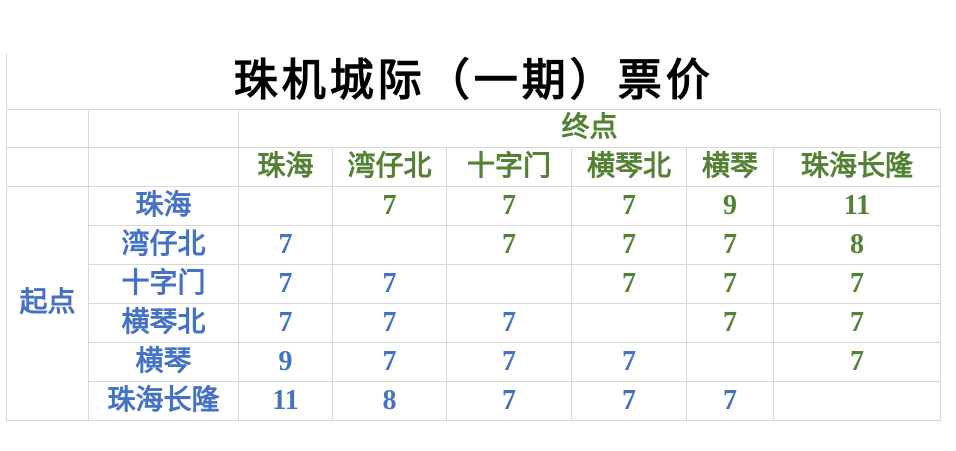  I want to click on dest-header-6: 珠海长隆, so click(857, 167).